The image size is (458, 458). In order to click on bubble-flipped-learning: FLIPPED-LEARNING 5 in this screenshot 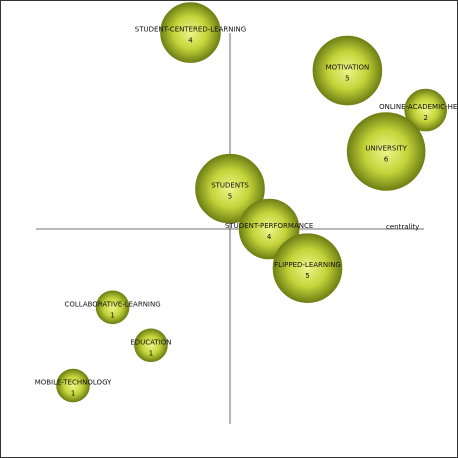, I will do `click(307, 268)`.